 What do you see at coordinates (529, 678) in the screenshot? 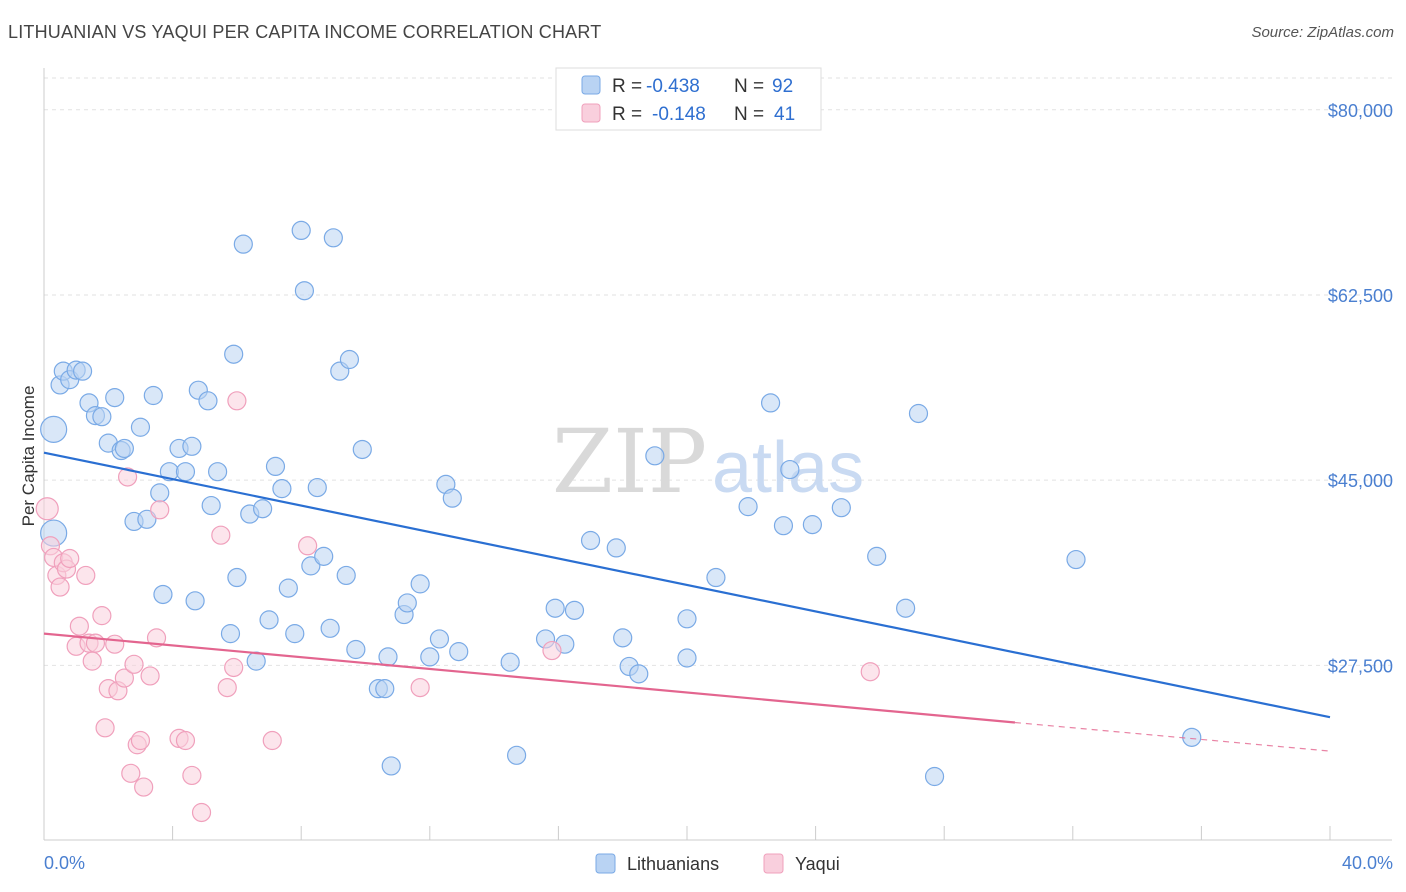
I see `trend-line-yaqui` at bounding box center [529, 678].